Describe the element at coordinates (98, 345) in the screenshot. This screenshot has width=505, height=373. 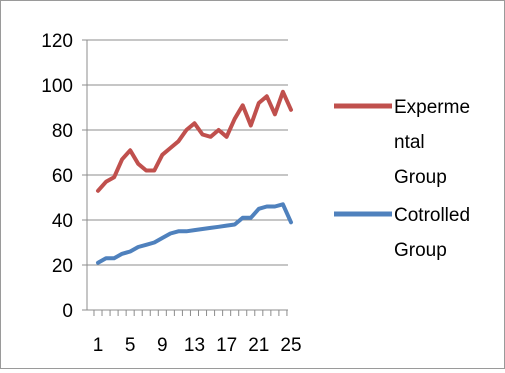
I see `x-tick-label: 1` at that location.